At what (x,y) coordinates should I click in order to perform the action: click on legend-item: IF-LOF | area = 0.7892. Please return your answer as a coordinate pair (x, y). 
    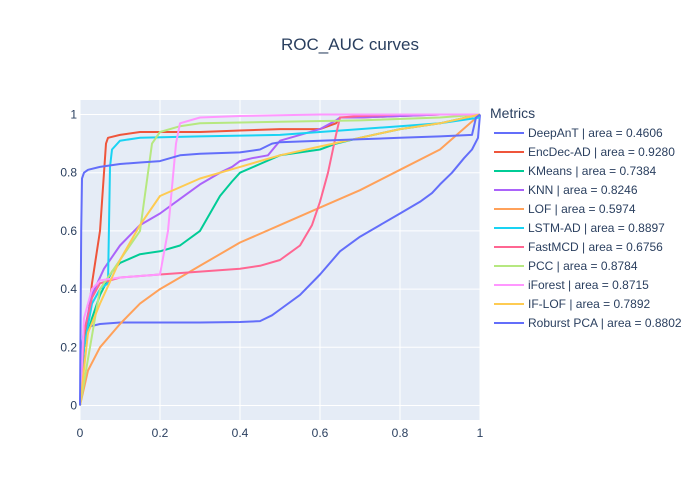
    Looking at the image, I should click on (572, 304).